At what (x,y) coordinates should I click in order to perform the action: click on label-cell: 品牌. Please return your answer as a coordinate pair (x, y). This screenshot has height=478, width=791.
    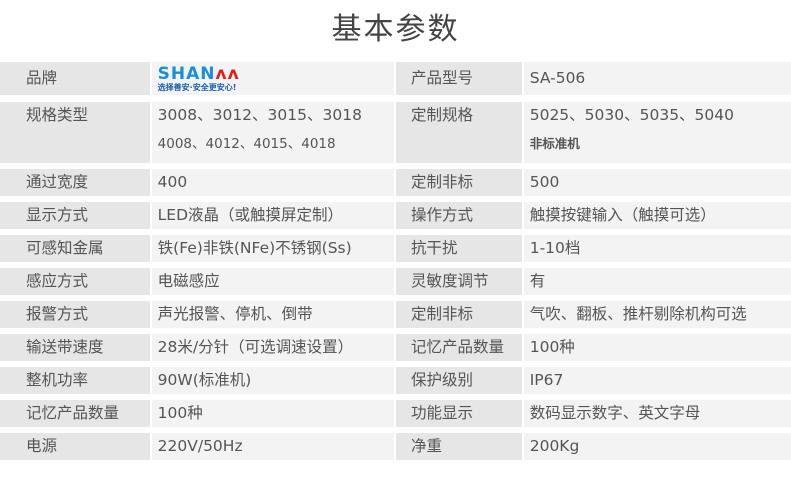
    Looking at the image, I should click on (75, 78).